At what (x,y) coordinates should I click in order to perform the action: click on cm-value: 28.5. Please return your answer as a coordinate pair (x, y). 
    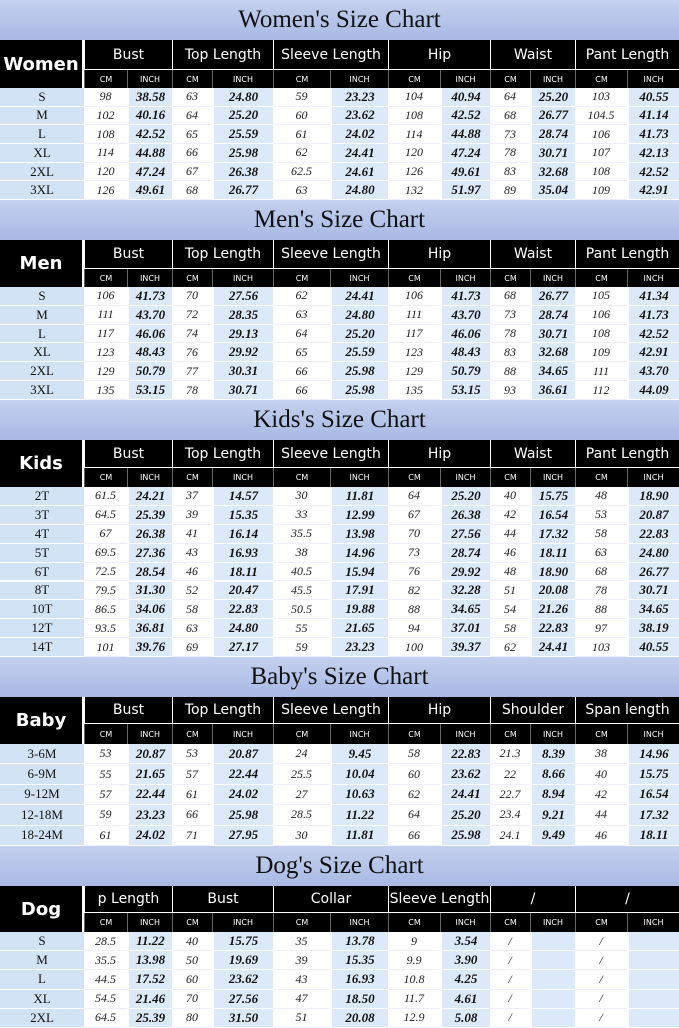
    Looking at the image, I should click on (301, 815).